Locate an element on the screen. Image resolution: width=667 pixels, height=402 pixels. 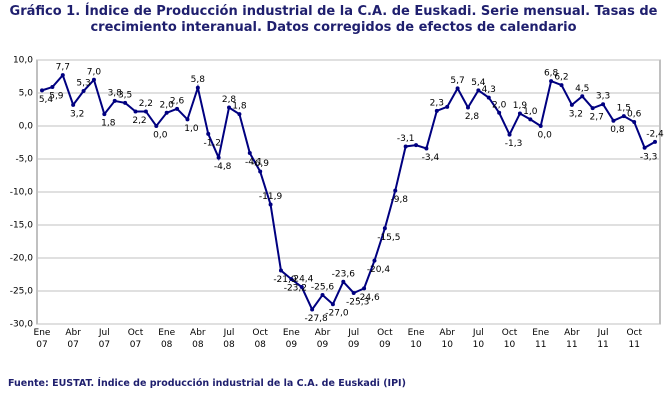
x-tick-label: Abr 10 is located at coordinates (447, 339).